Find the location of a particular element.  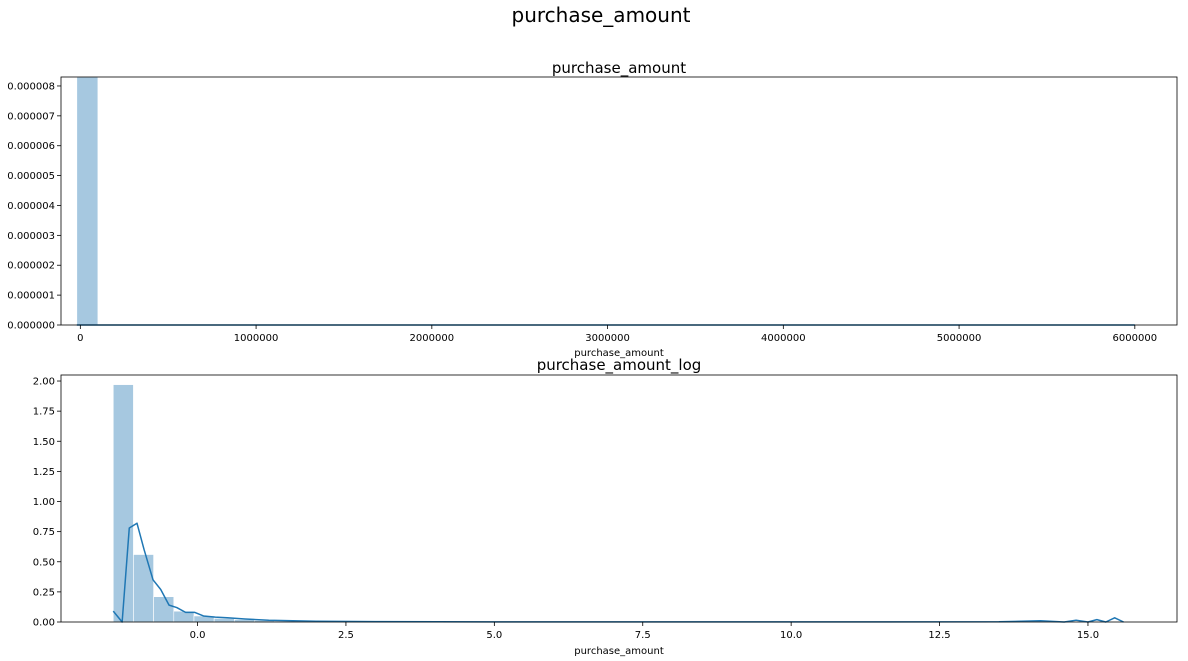

x-tick-label: 5.0 is located at coordinates (494, 635).